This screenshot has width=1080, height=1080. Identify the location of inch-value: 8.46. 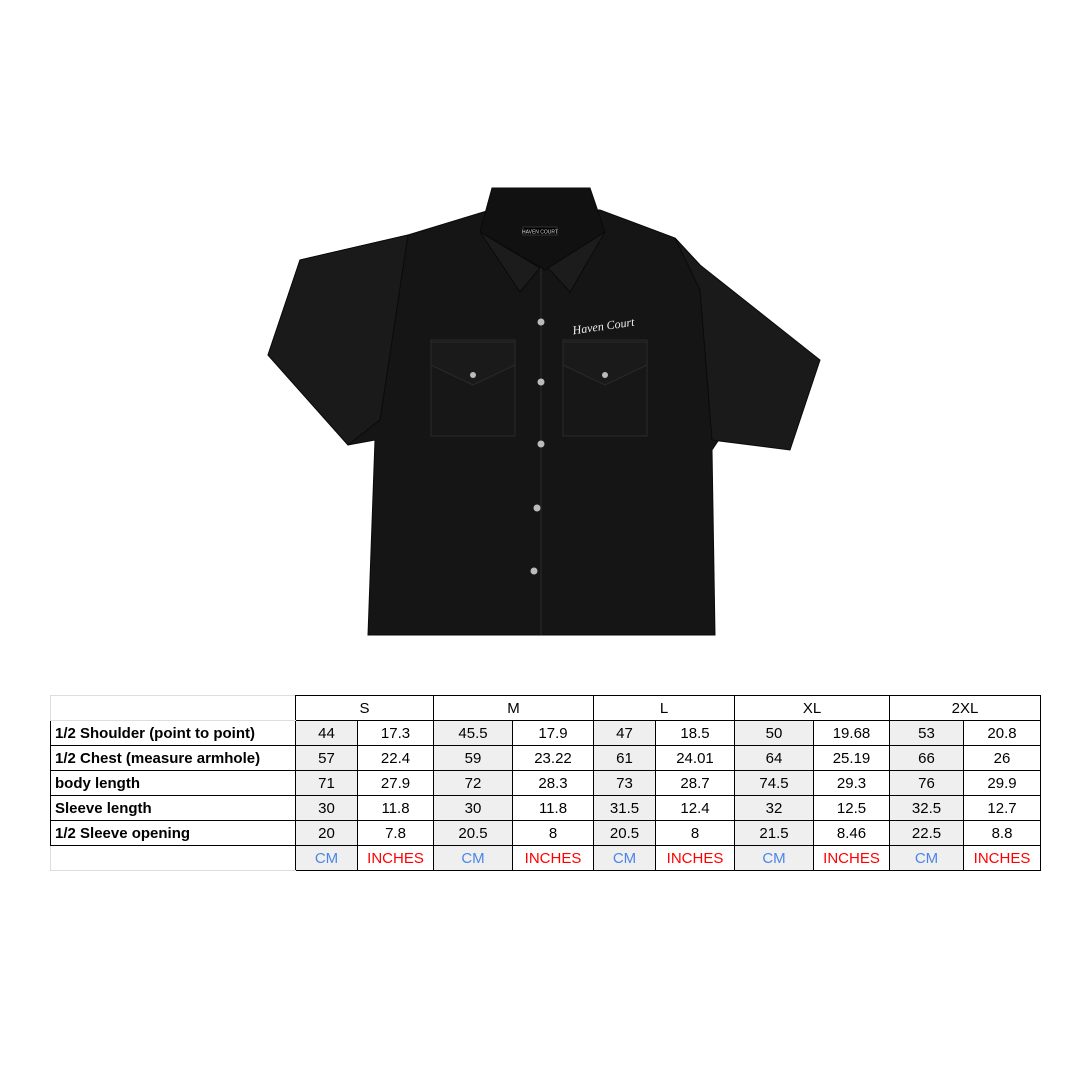
(851, 833).